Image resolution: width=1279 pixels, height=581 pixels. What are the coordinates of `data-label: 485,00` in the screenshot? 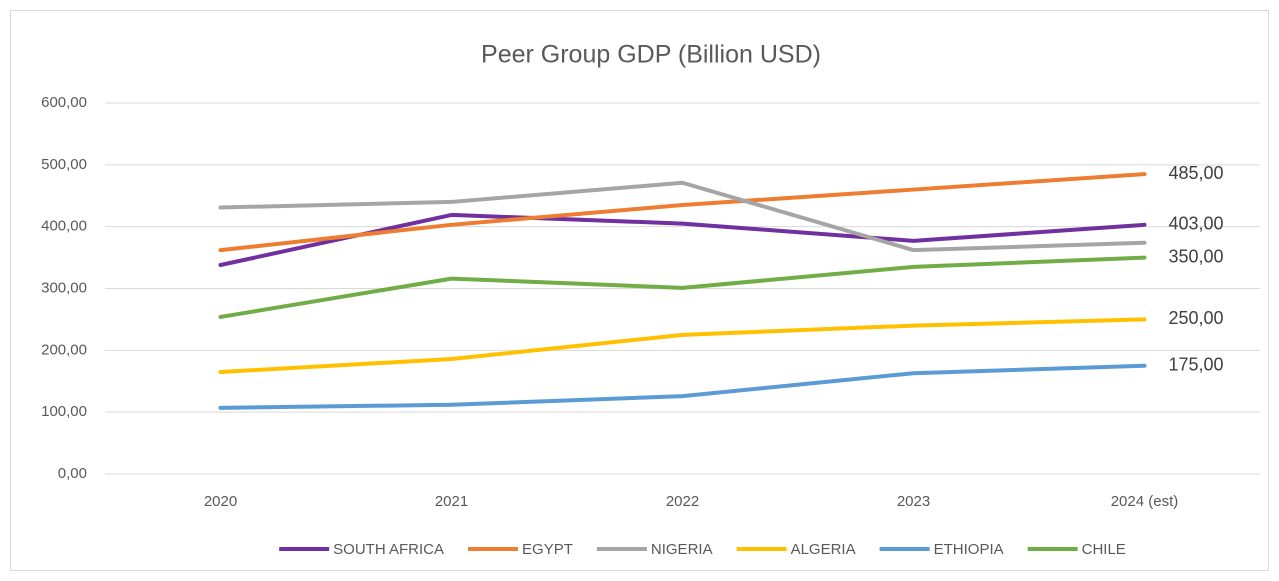 It's located at (1196, 173).